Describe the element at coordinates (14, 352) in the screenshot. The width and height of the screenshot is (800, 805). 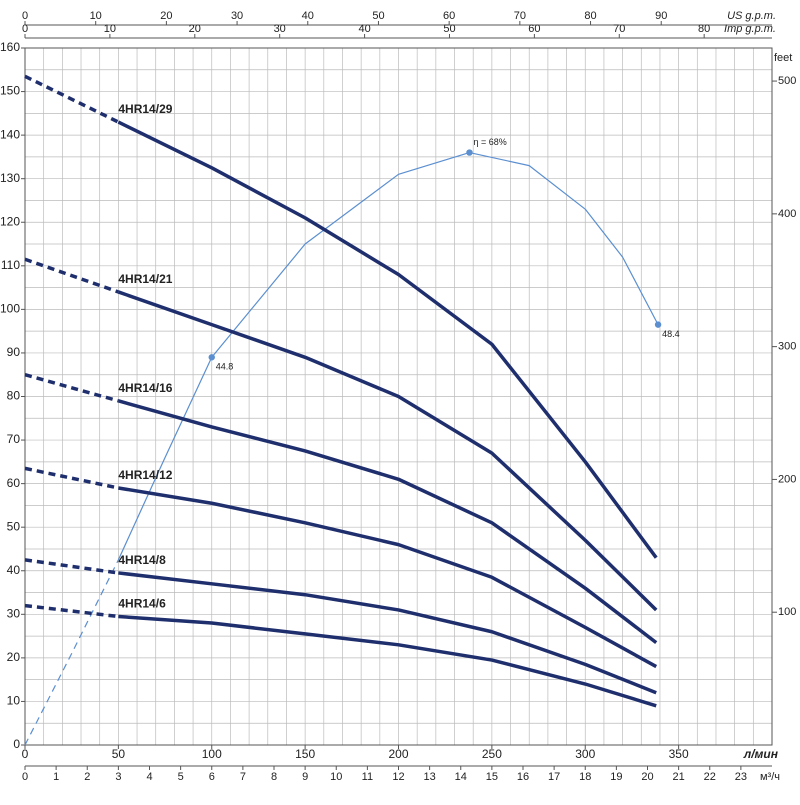
I see `y-tick-label: 90` at that location.